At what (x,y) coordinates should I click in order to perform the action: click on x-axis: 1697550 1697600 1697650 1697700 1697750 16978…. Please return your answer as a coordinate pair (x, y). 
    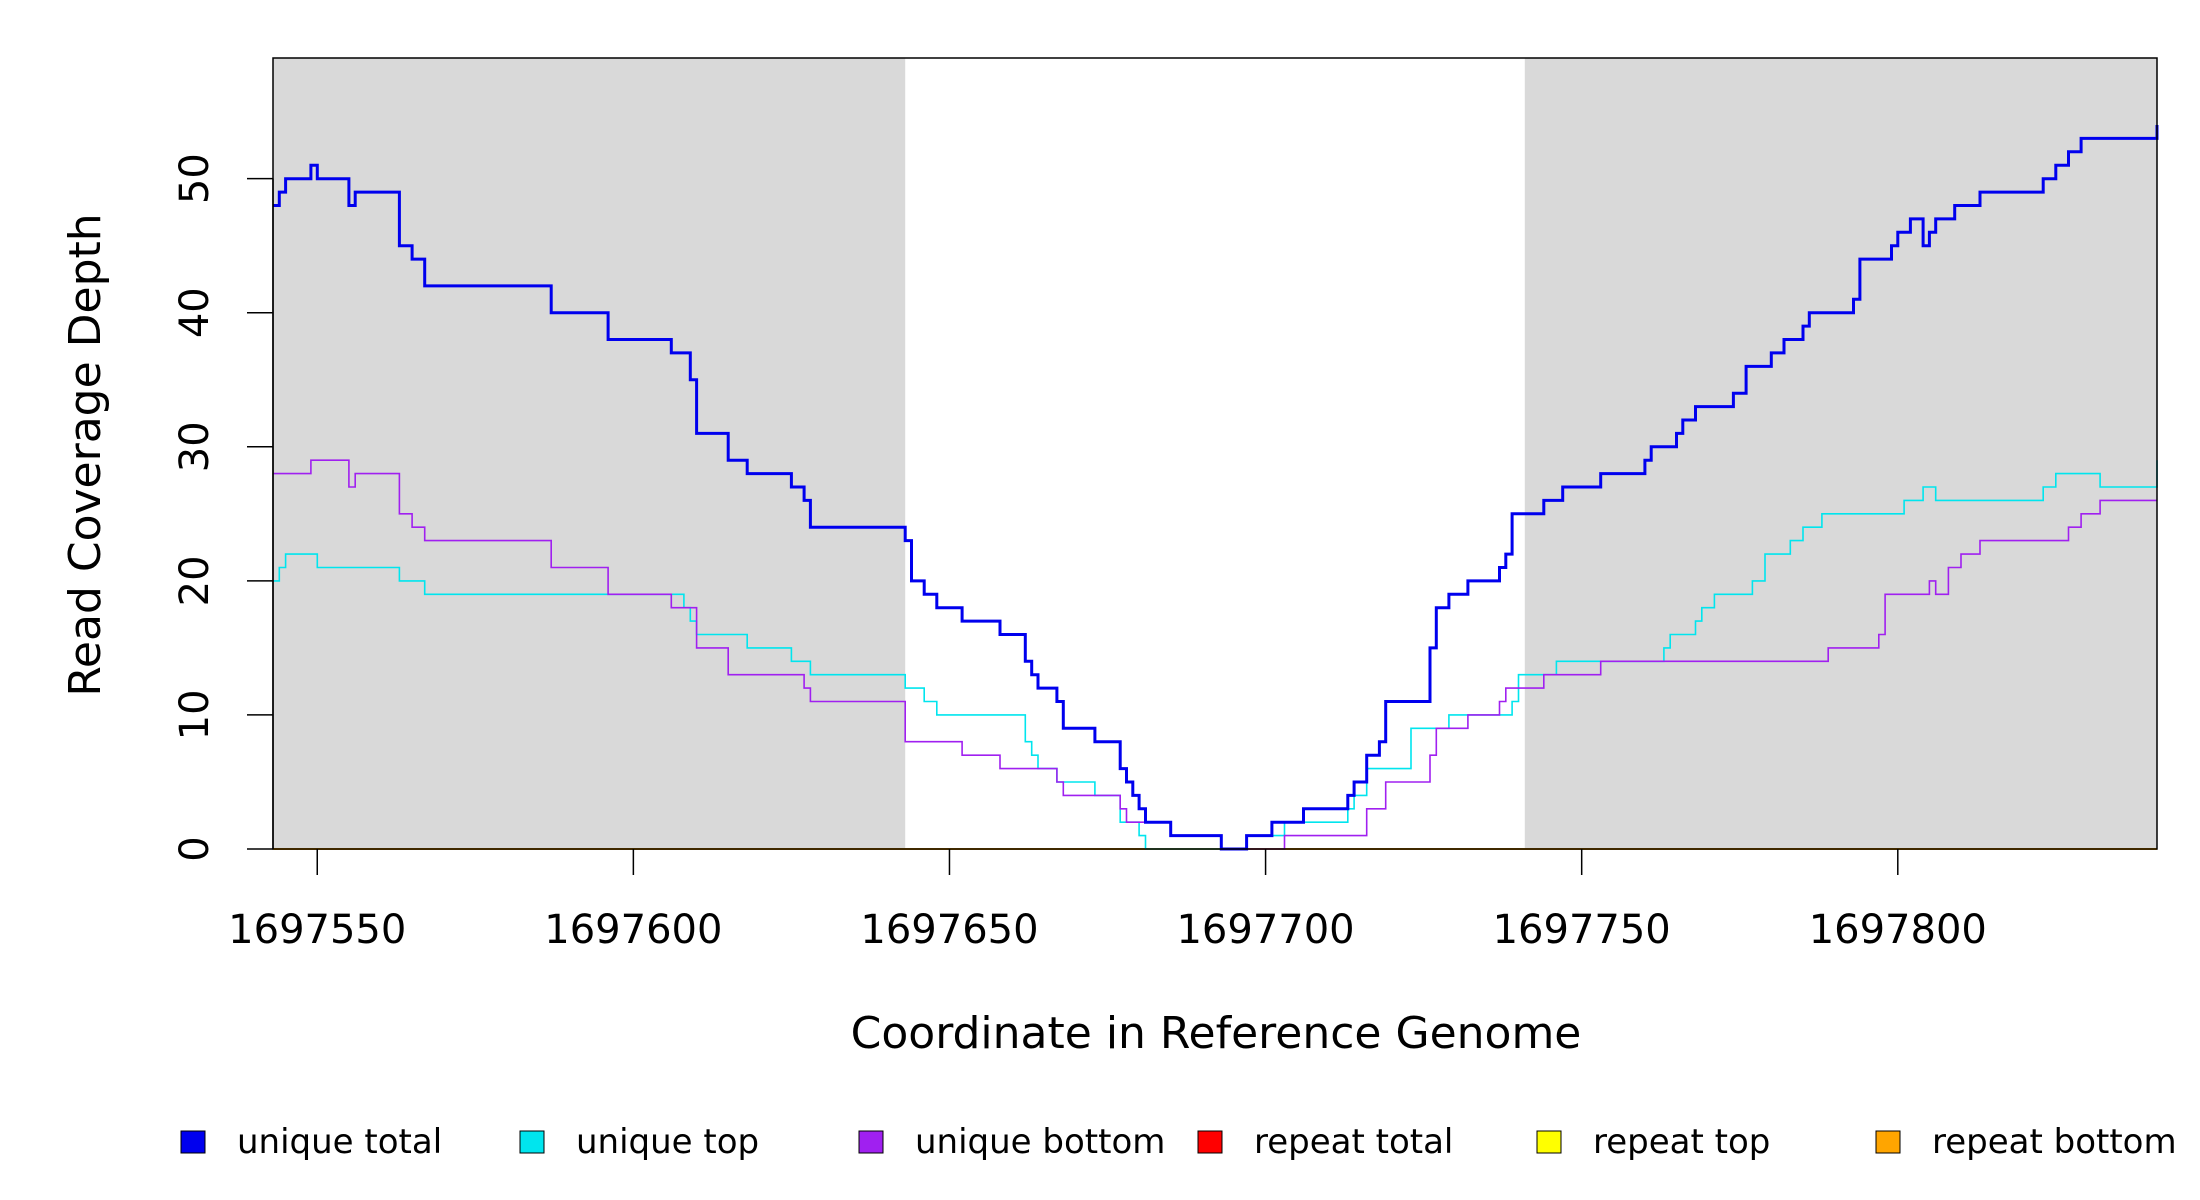
    Looking at the image, I should click on (1107, 901).